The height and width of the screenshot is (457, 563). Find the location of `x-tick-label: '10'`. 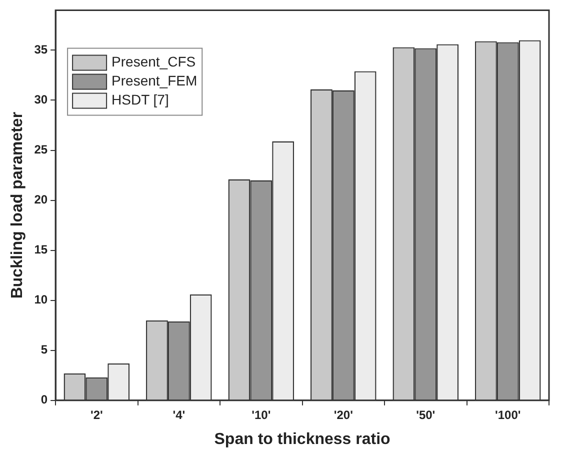

x-tick-label: '10' is located at coordinates (261, 415).